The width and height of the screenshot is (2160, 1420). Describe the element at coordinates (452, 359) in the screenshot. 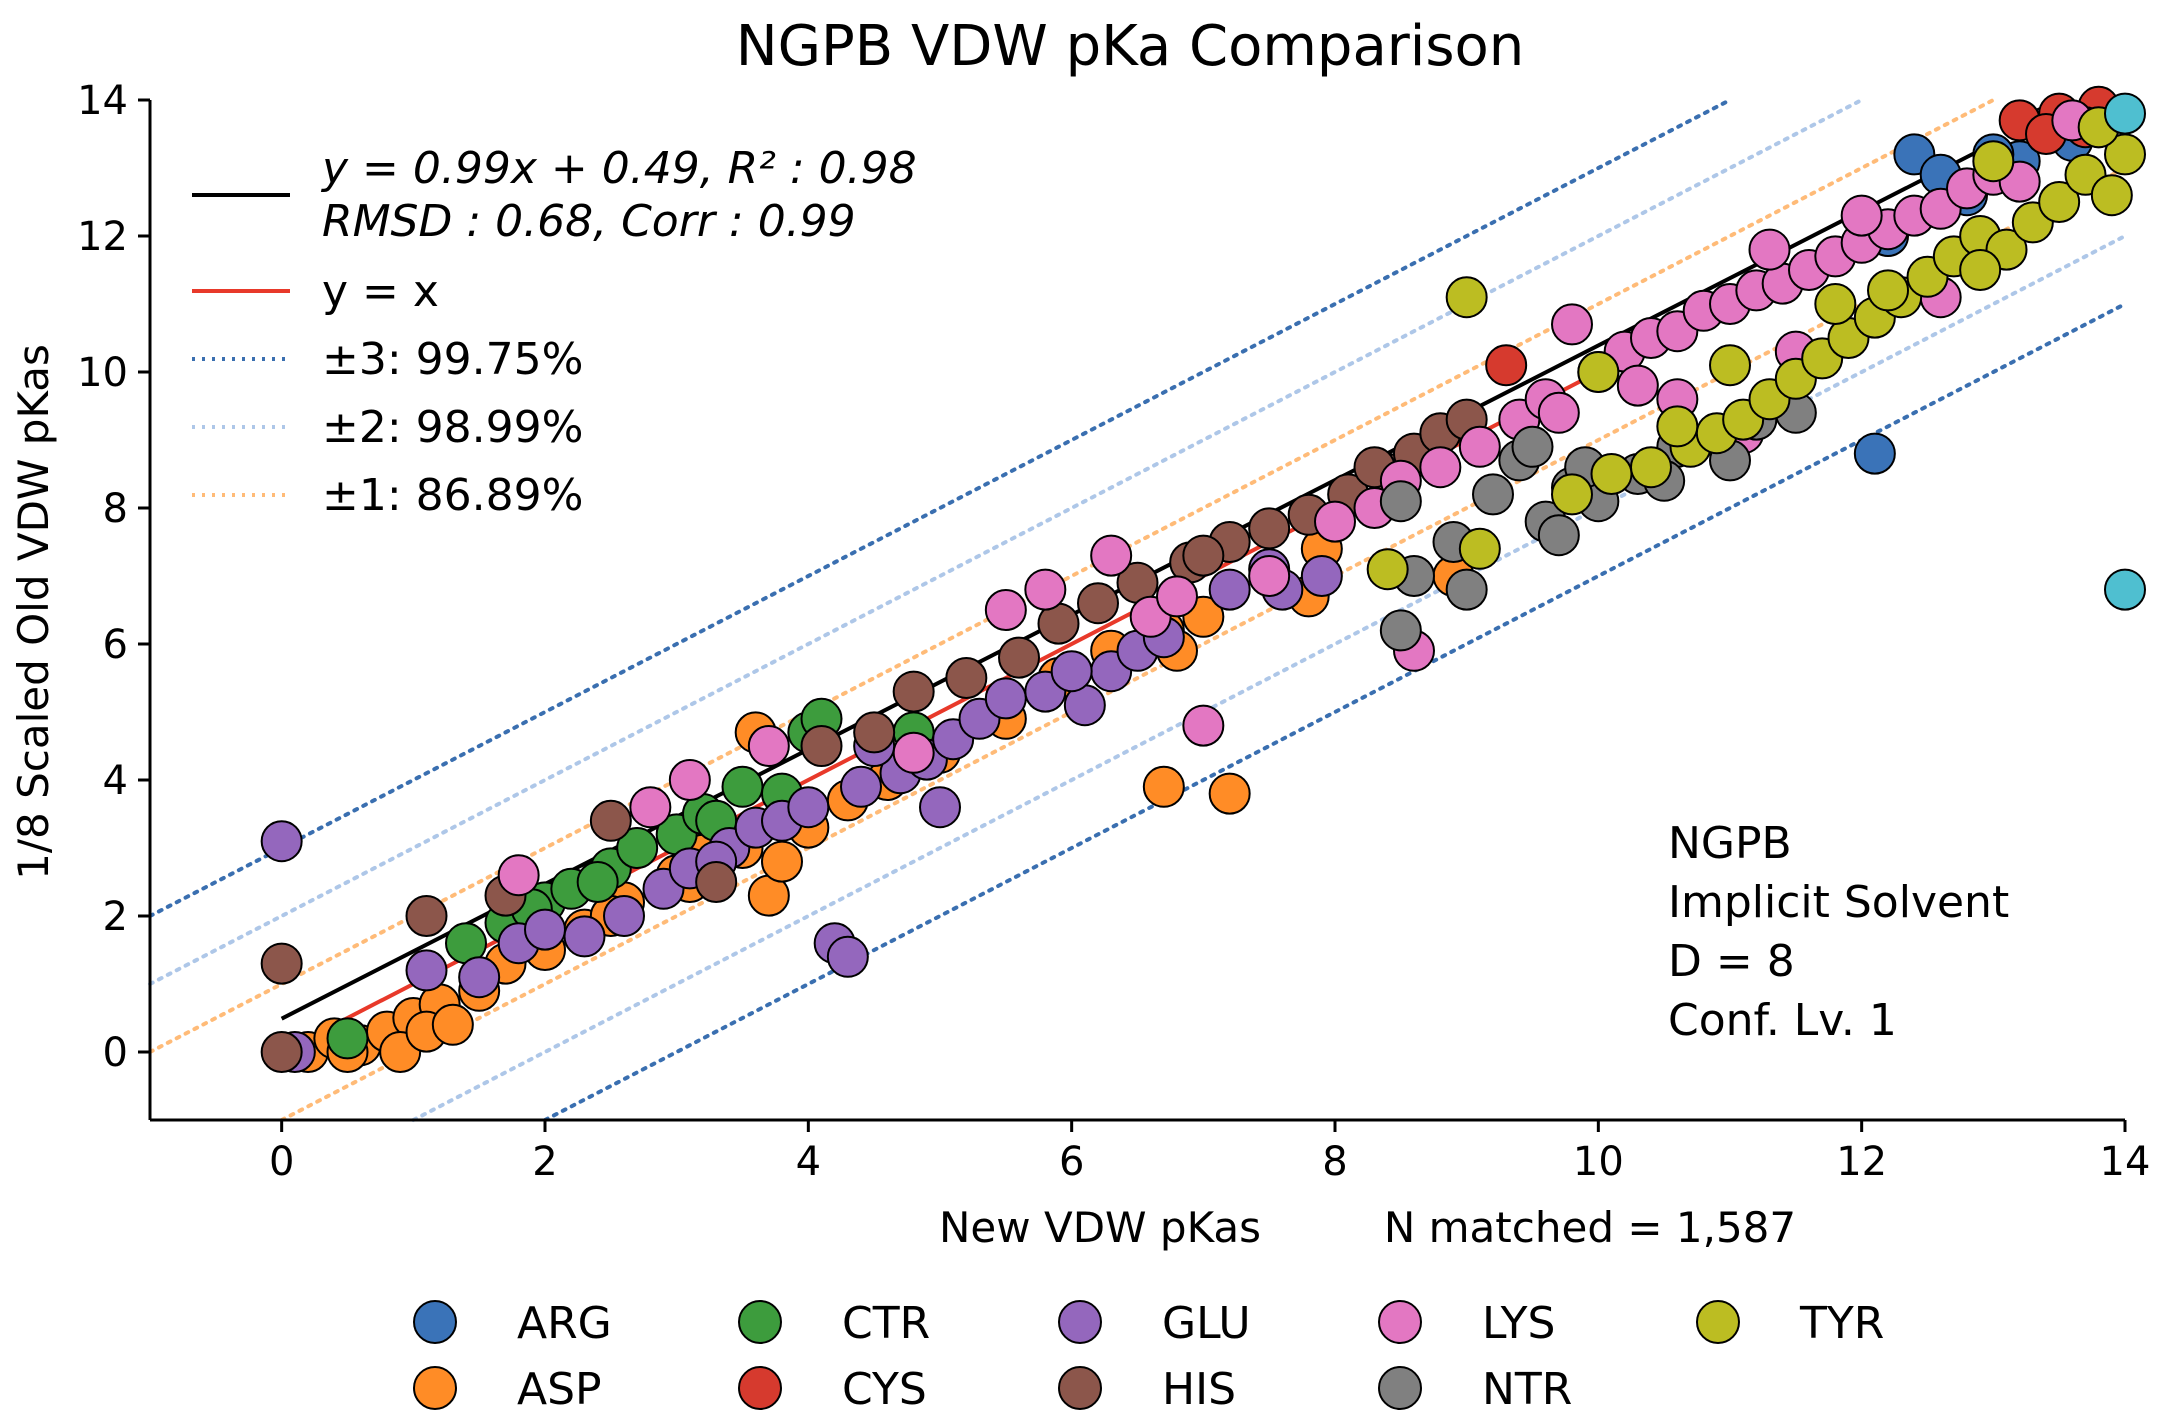

I see `band3-legend-label: ±3: 99.75%` at that location.